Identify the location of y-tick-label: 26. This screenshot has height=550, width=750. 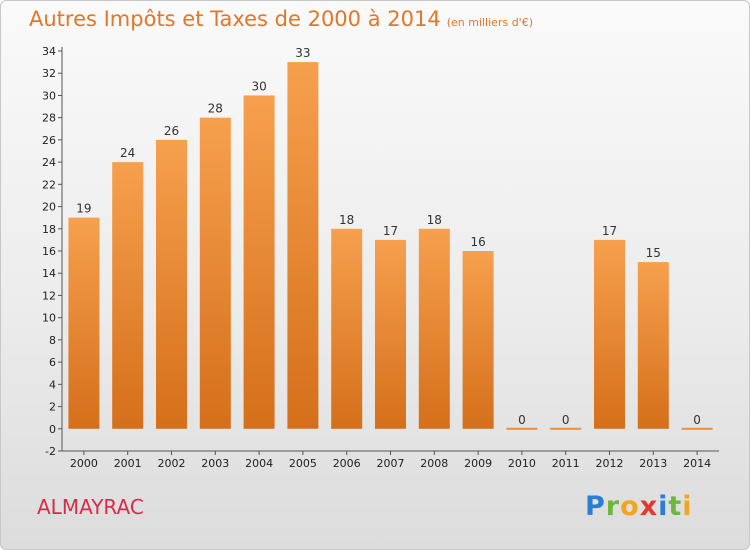
(49, 140).